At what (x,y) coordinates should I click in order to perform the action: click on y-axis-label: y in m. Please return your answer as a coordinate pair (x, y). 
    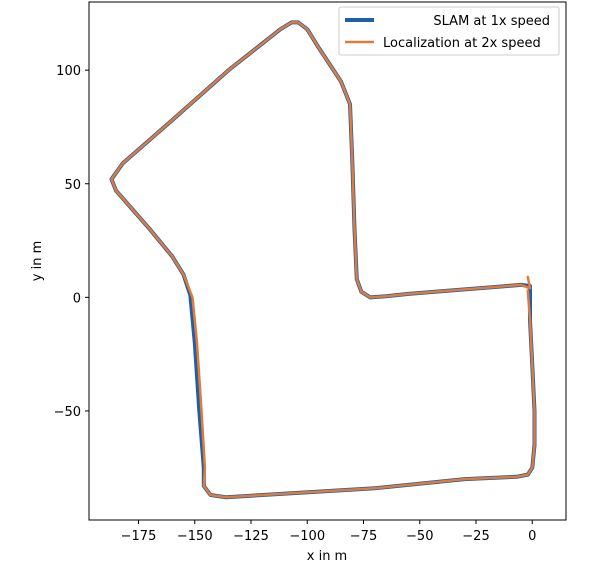
    Looking at the image, I should click on (37, 261).